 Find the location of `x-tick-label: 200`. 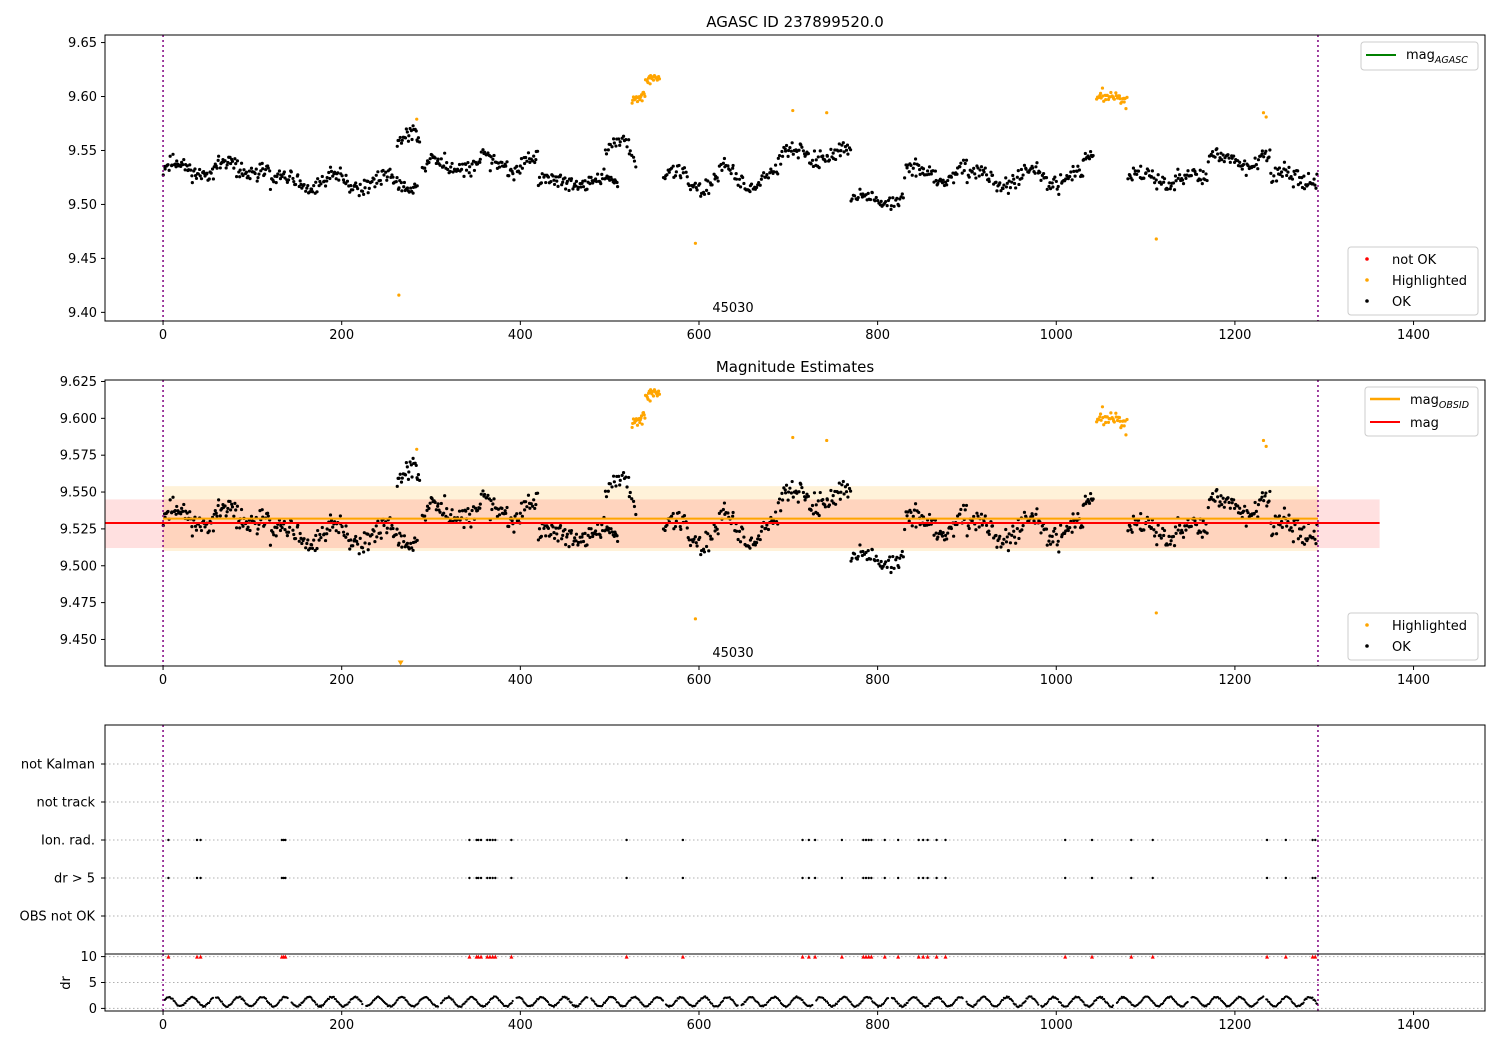

x-tick-label: 200 is located at coordinates (341, 335).